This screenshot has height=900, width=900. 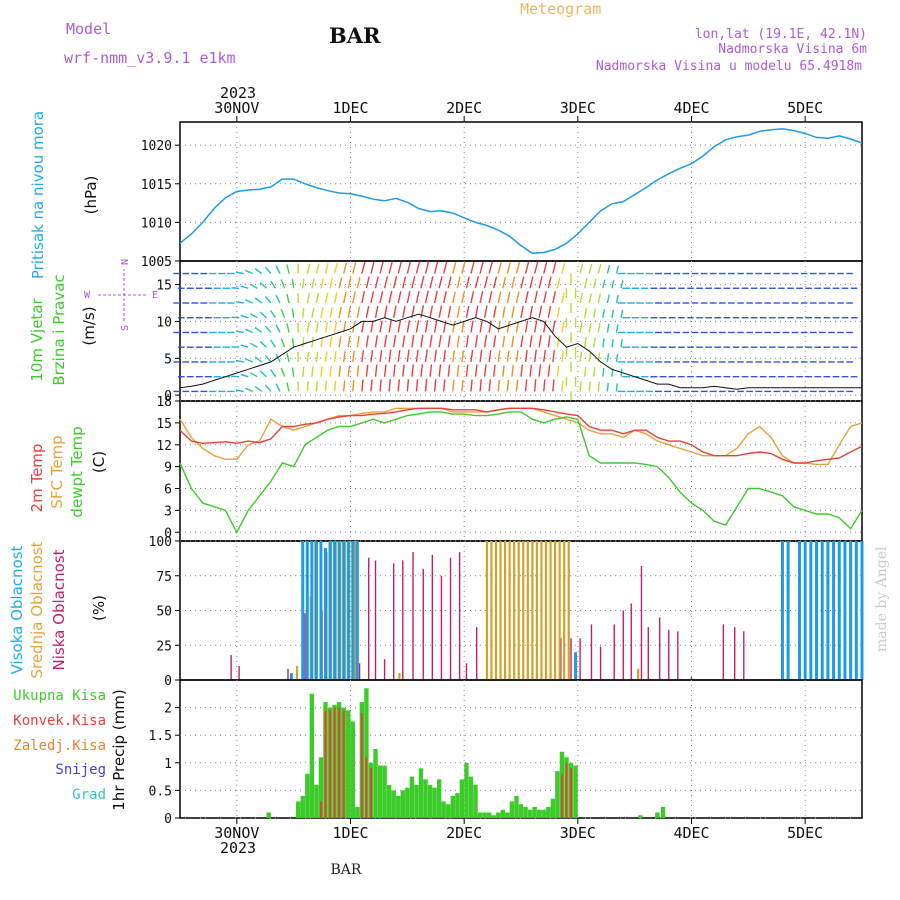 I want to click on wind-arrows, so click(x=515, y=331).